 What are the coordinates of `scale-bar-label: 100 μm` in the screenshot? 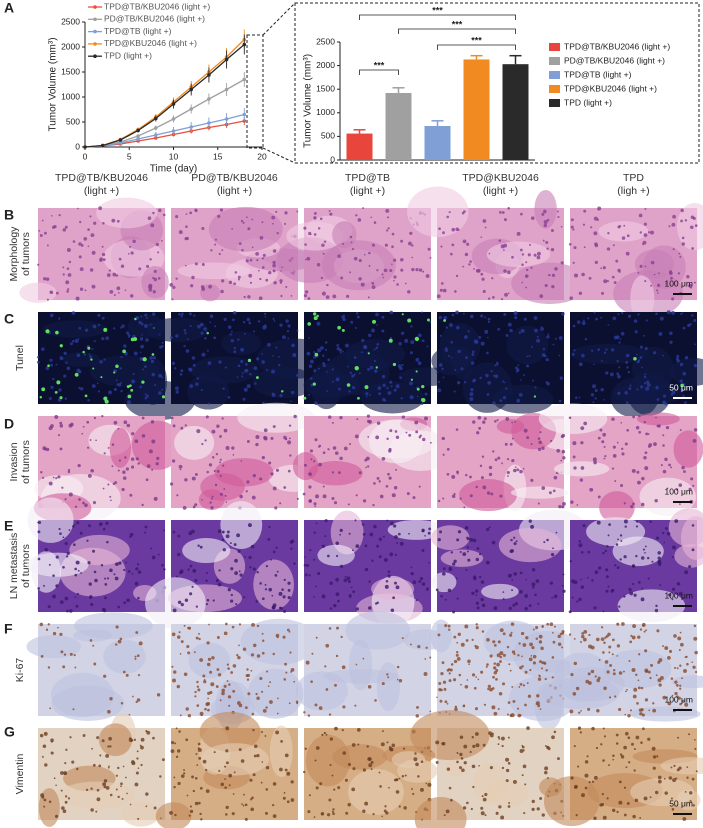 It's located at (678, 491).